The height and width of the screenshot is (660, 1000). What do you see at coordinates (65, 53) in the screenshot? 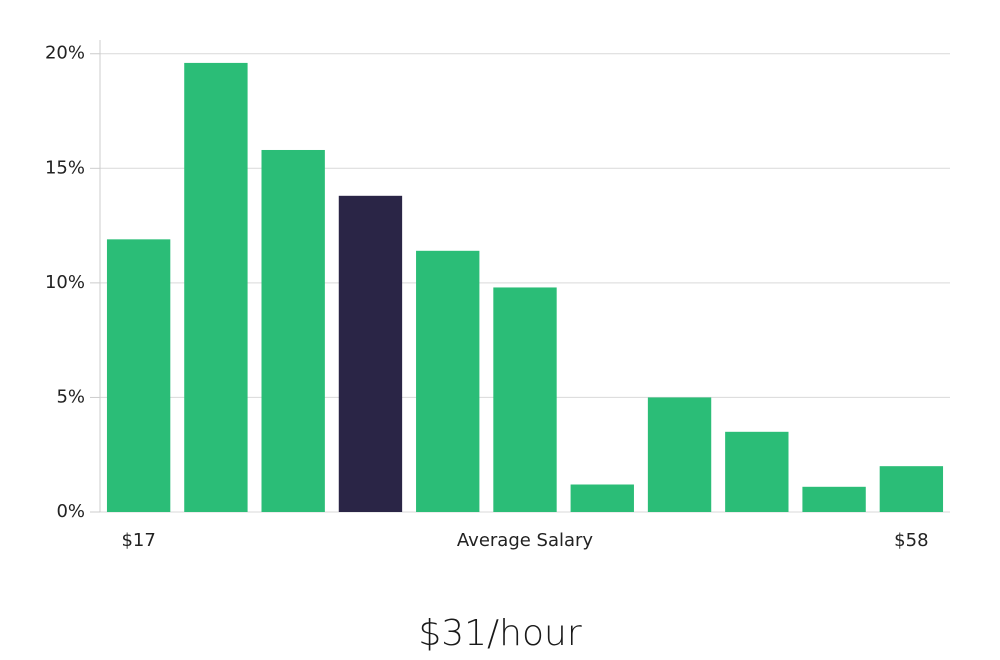
I see `y-tick-label: 20%` at bounding box center [65, 53].